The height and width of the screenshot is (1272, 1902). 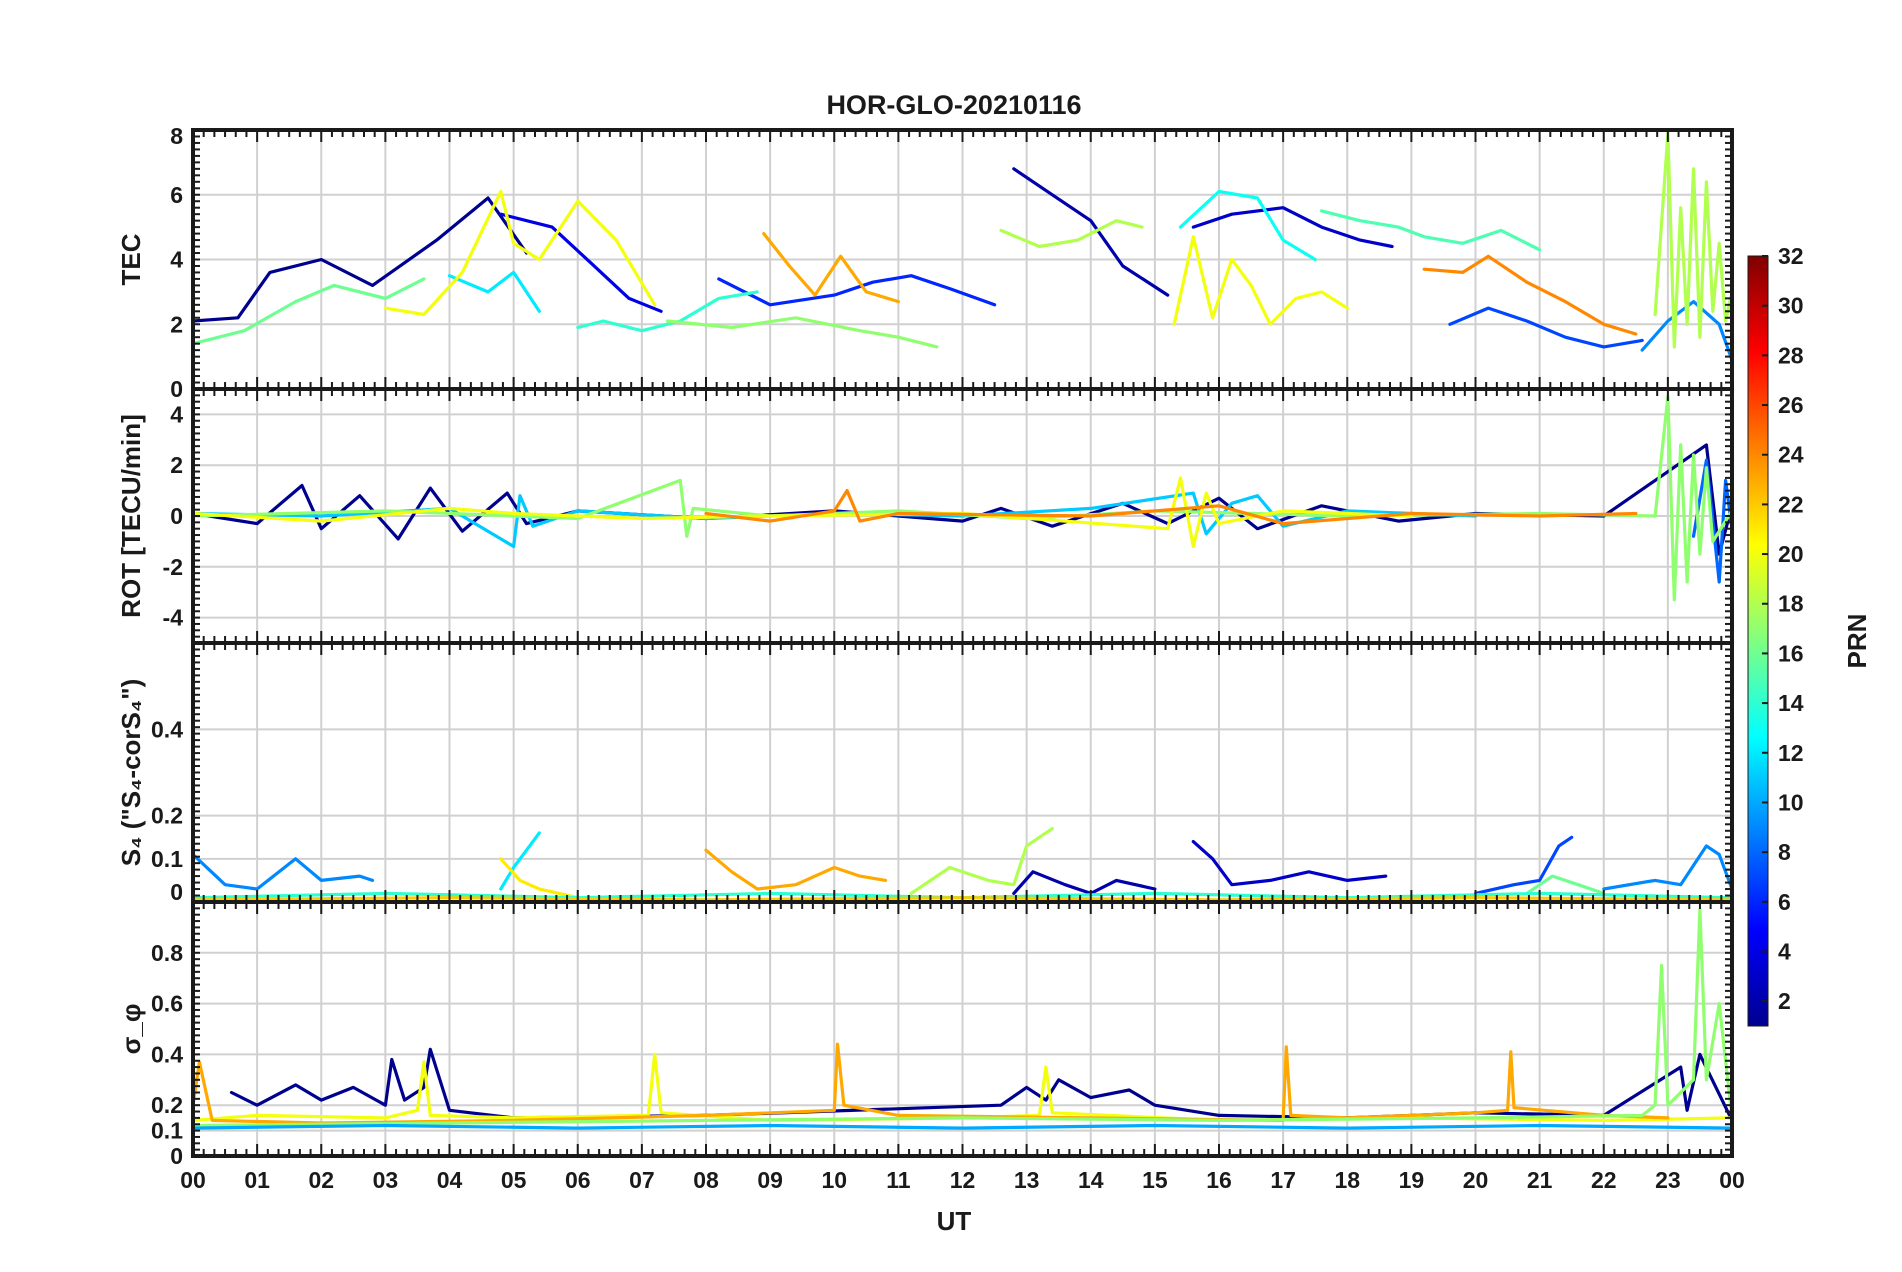 I want to click on x-tick-label: 12, so click(x=963, y=1180).